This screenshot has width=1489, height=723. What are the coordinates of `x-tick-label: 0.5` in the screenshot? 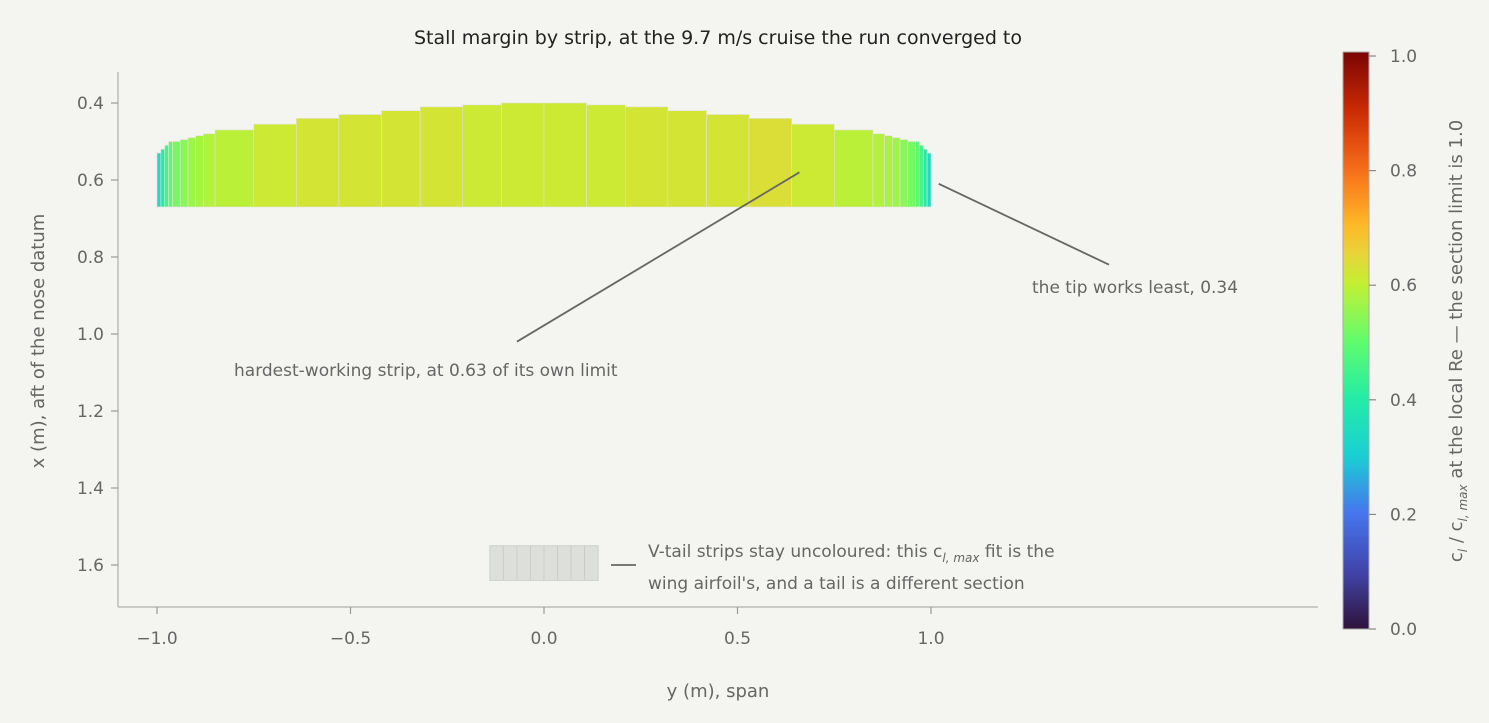 It's located at (737, 639).